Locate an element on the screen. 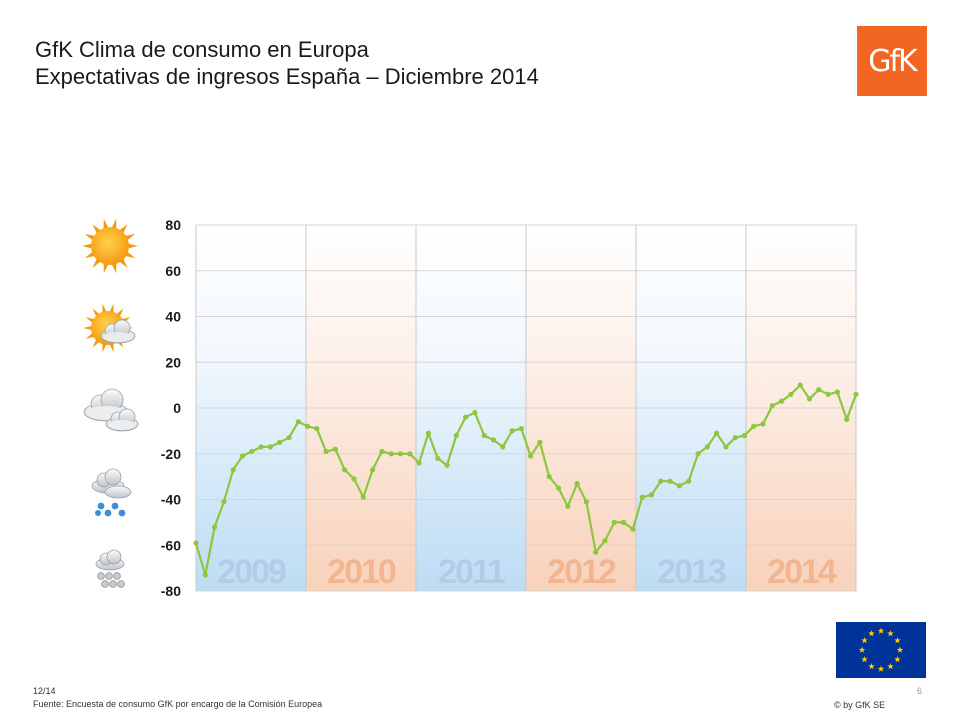 The height and width of the screenshot is (720, 960). footer-copyright: © by GfK SE is located at coordinates (860, 705).